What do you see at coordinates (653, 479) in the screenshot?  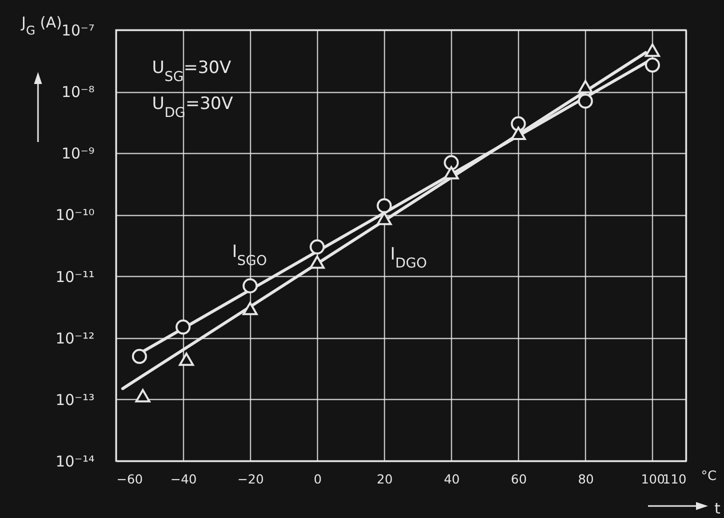 I see `x-tick-label: 100` at bounding box center [653, 479].